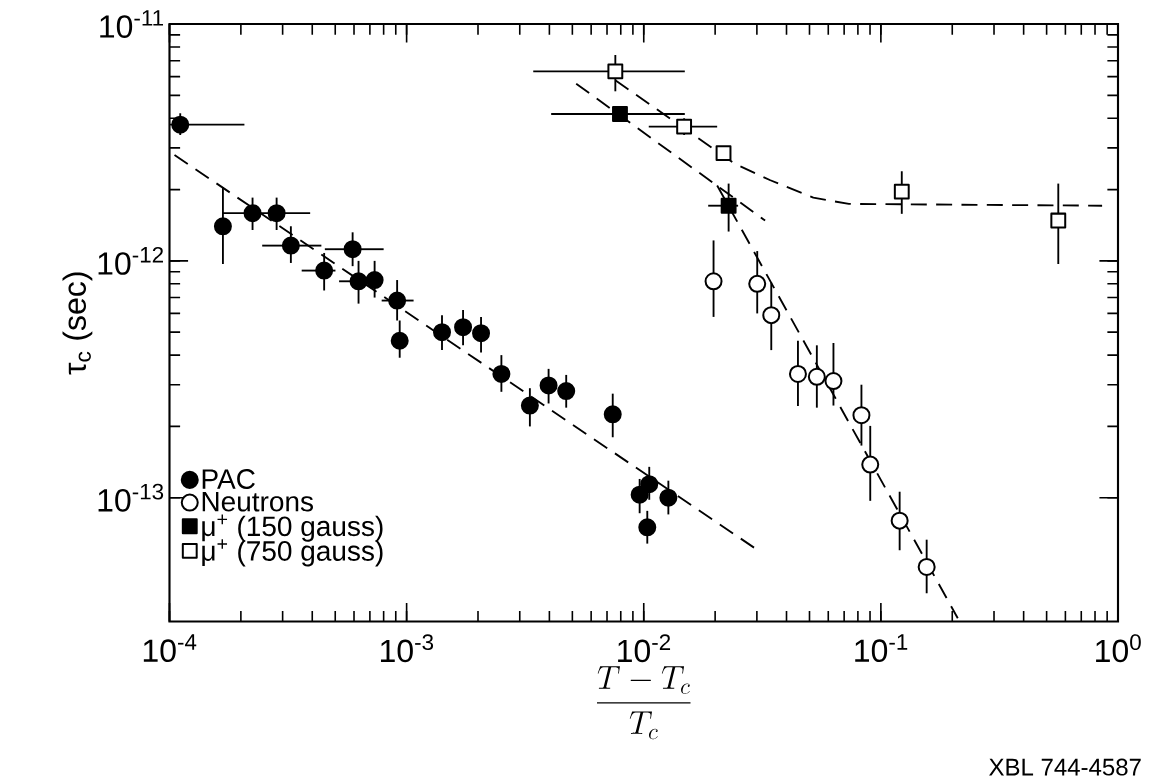 The height and width of the screenshot is (783, 1156). Describe the element at coordinates (130, 260) in the screenshot. I see `y-tick-label: 10$^{-12}$` at that location.